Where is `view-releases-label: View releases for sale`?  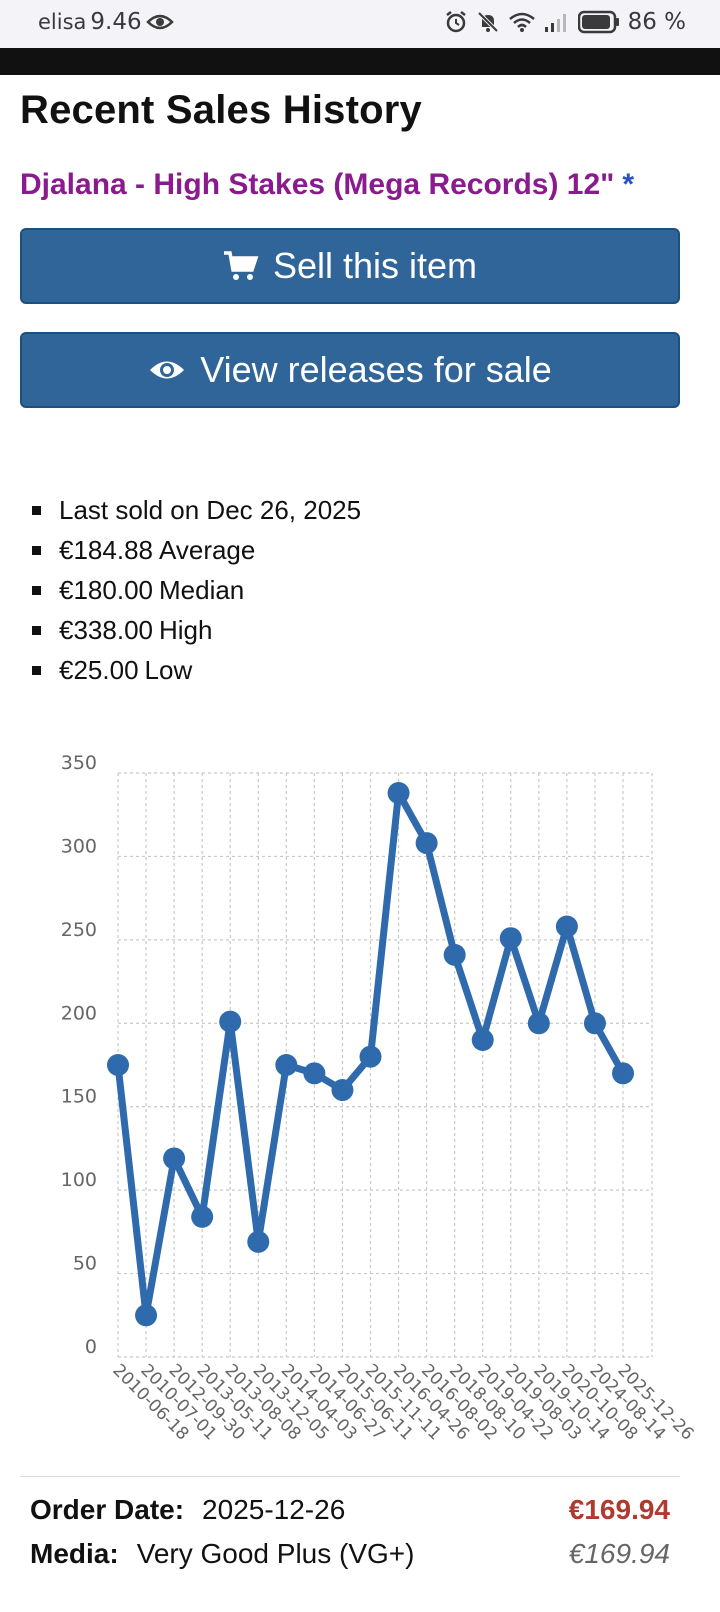 view-releases-label: View releases for sale is located at coordinates (376, 369).